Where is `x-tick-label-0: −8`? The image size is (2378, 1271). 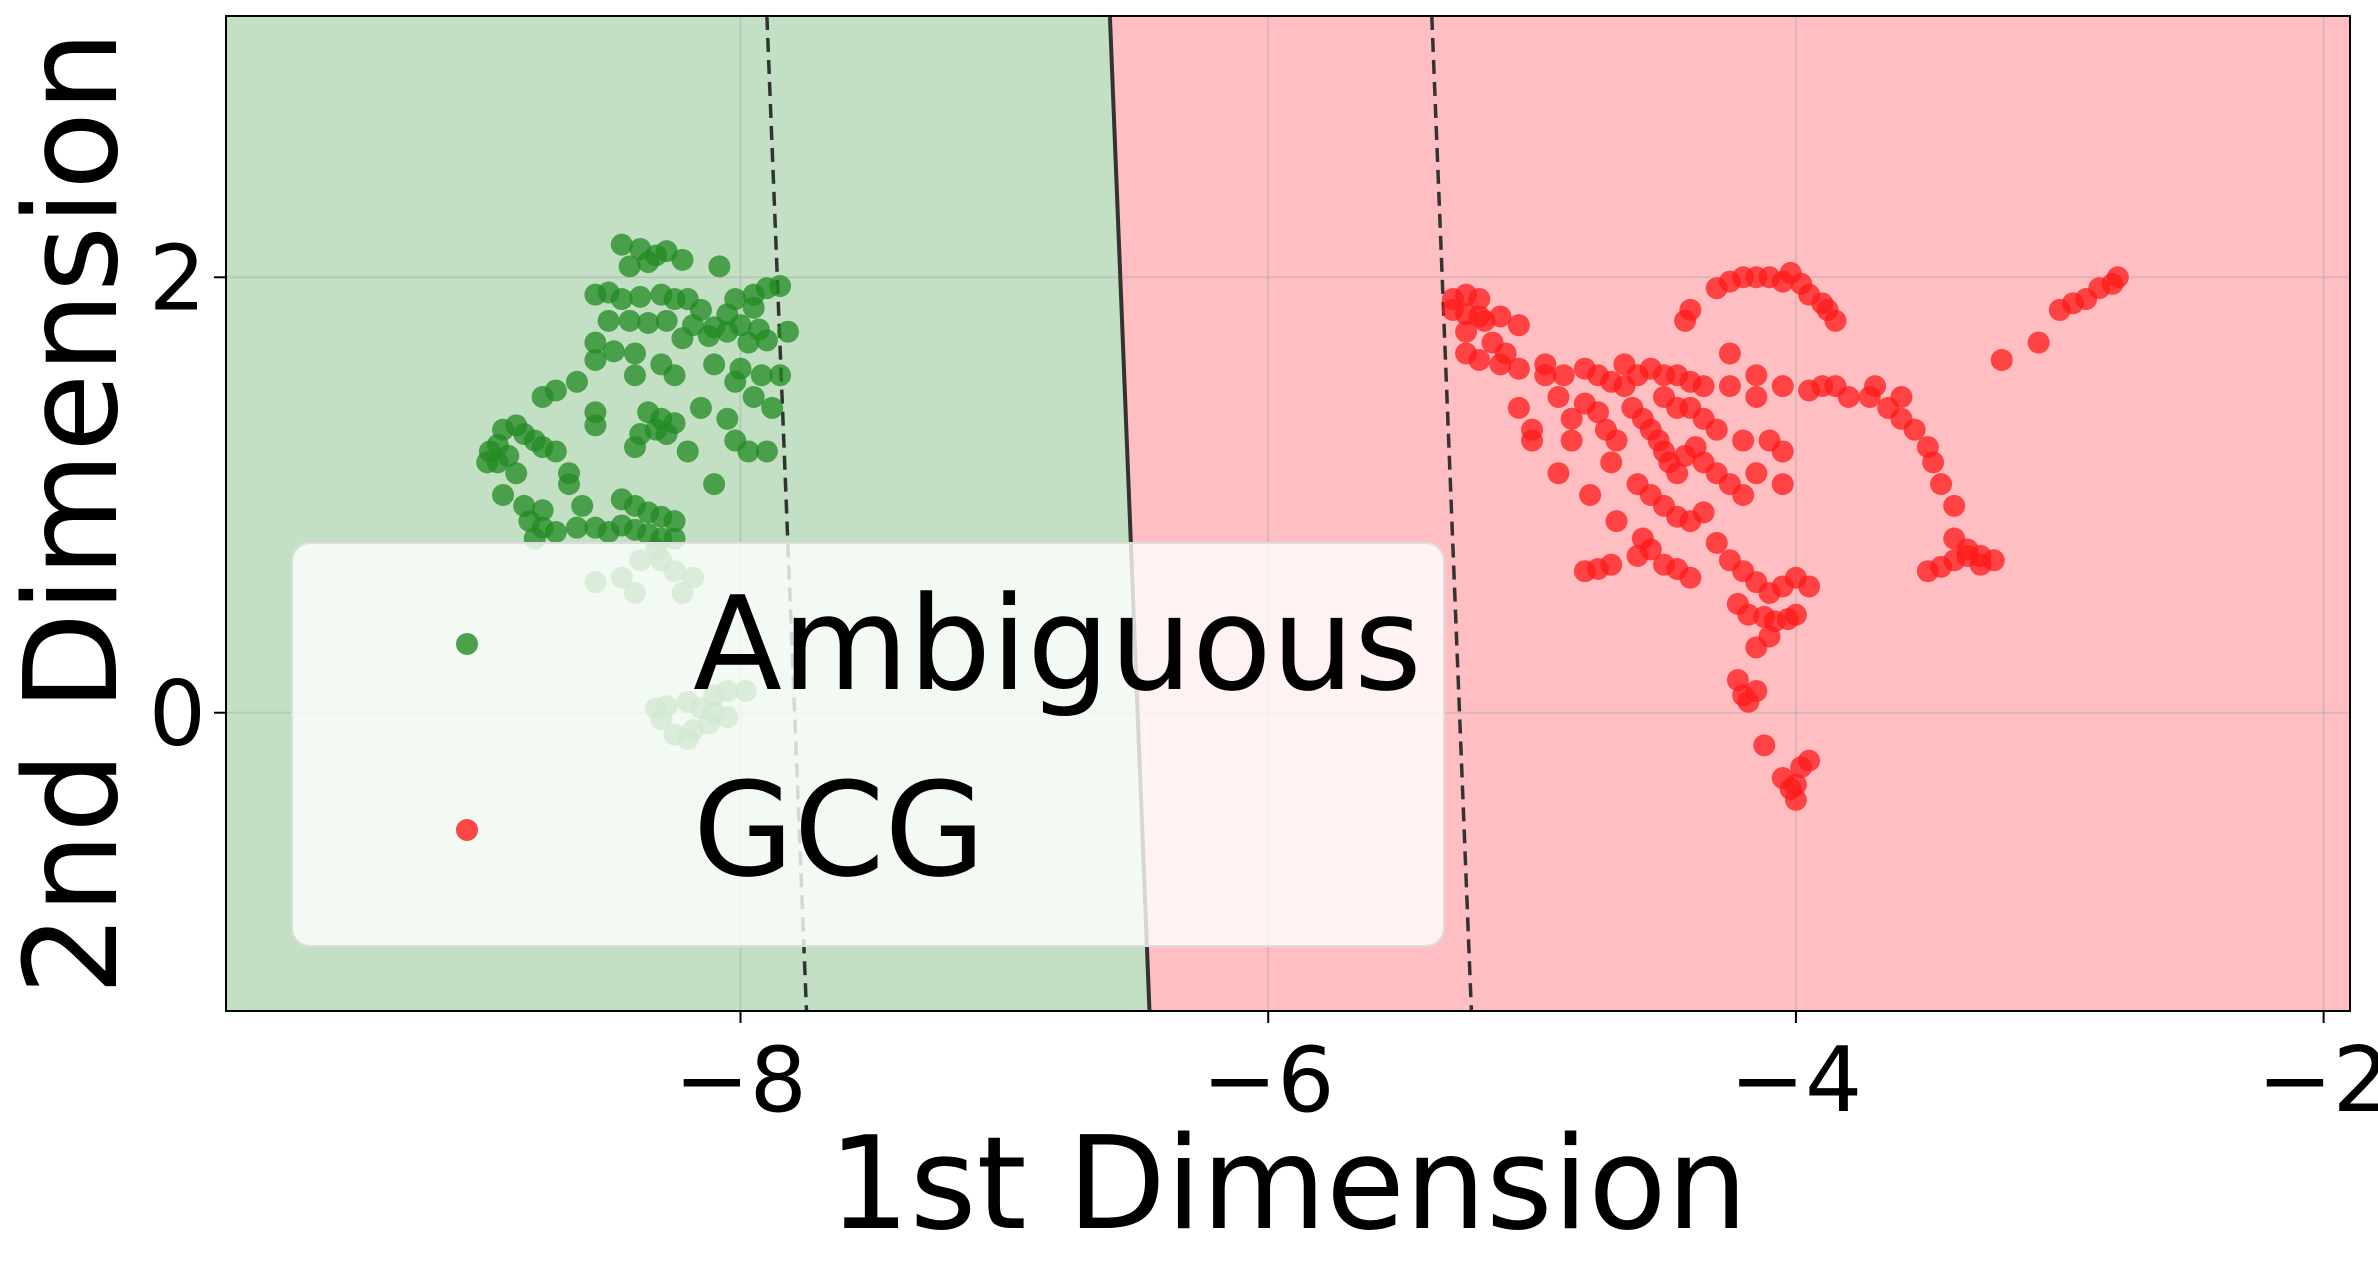
x-tick-label-0: −8 is located at coordinates (740, 1080).